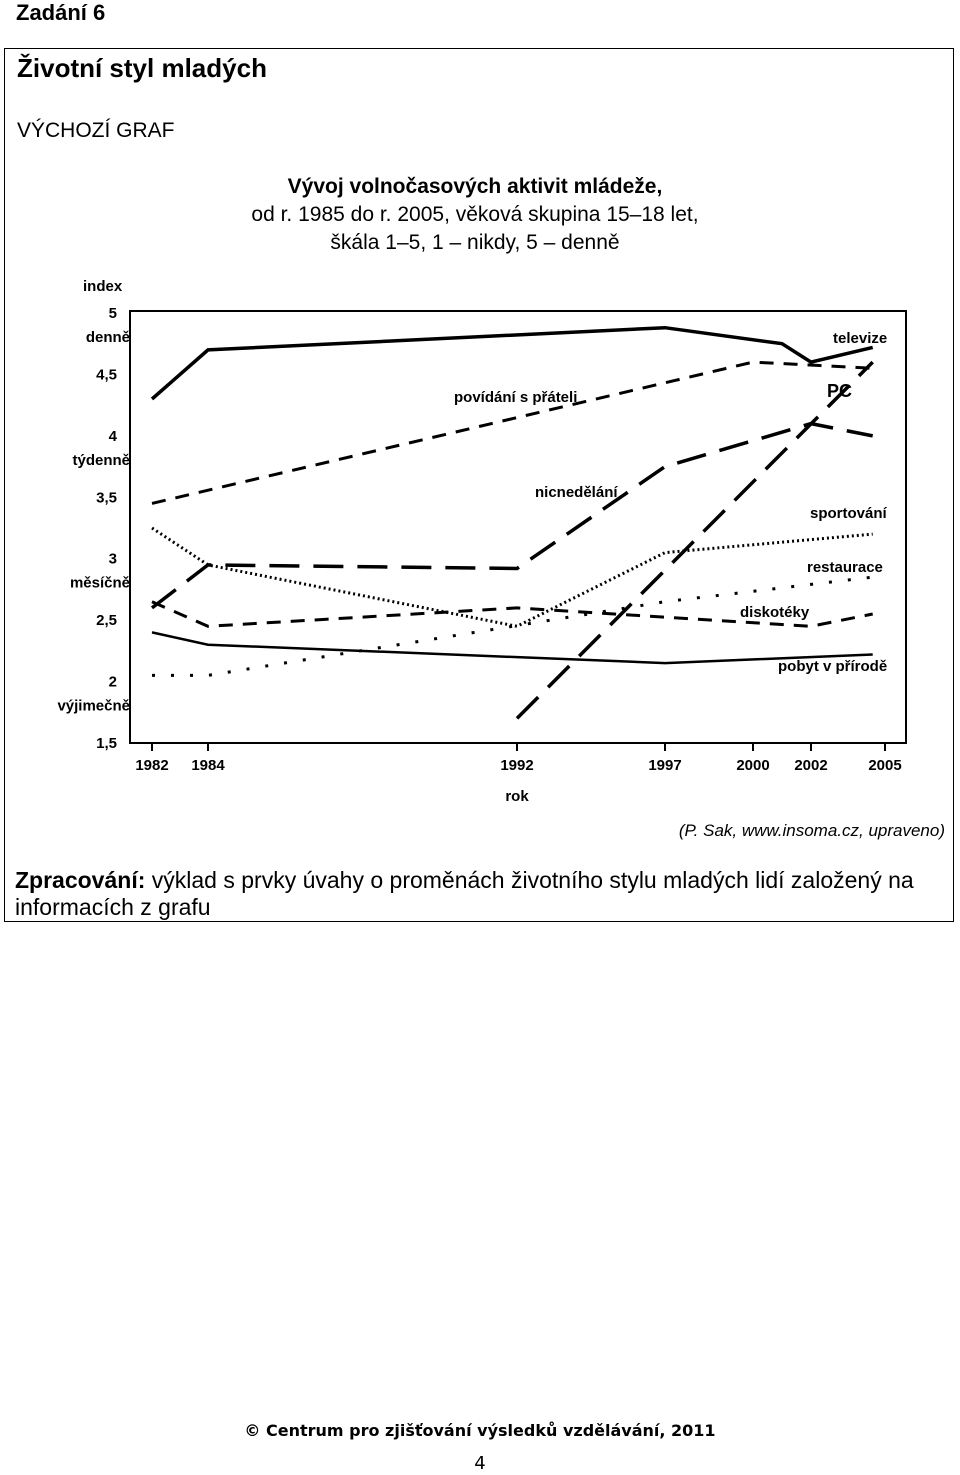  Describe the element at coordinates (108, 337) in the screenshot. I see `y-tick-sublabel: denně` at that location.